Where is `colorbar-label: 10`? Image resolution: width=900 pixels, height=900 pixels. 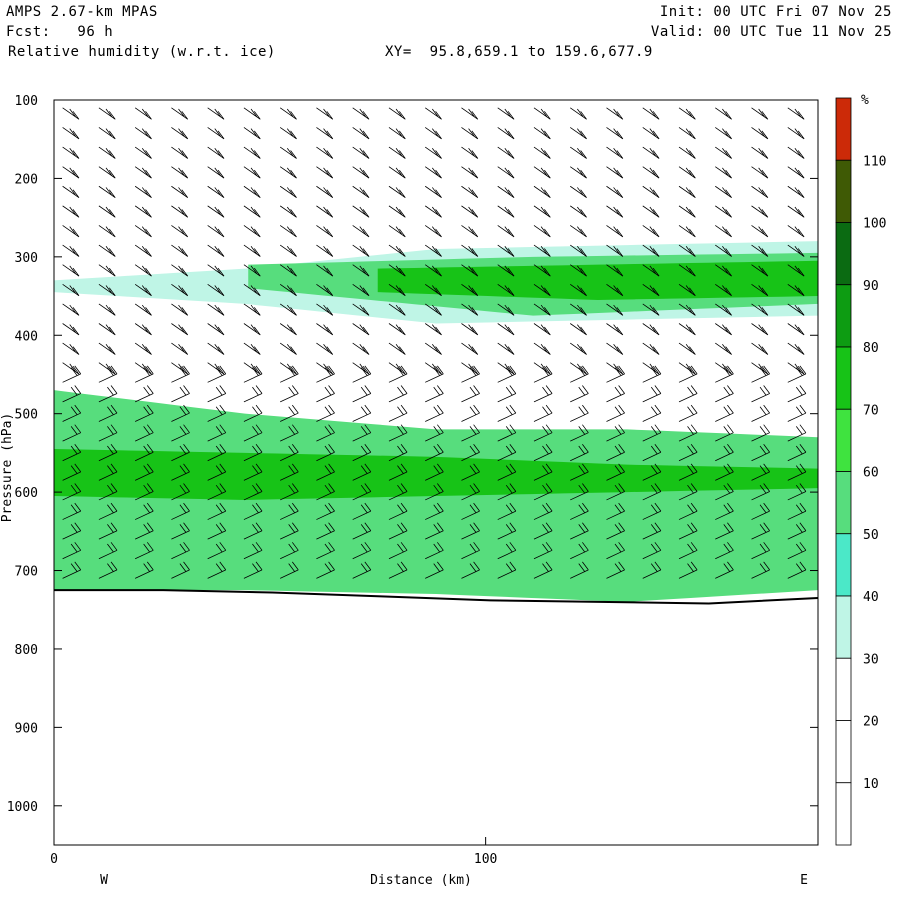 colorbar-label: 10 is located at coordinates (871, 784).